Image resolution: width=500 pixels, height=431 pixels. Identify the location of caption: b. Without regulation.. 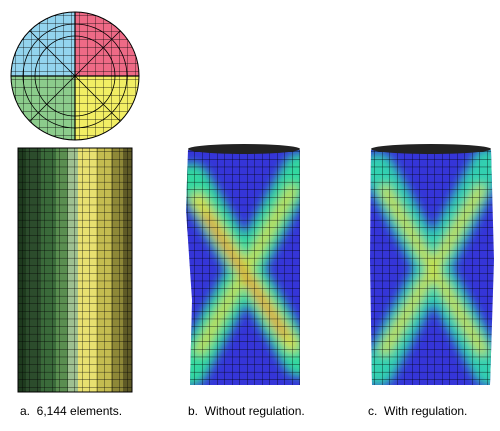
(246, 411).